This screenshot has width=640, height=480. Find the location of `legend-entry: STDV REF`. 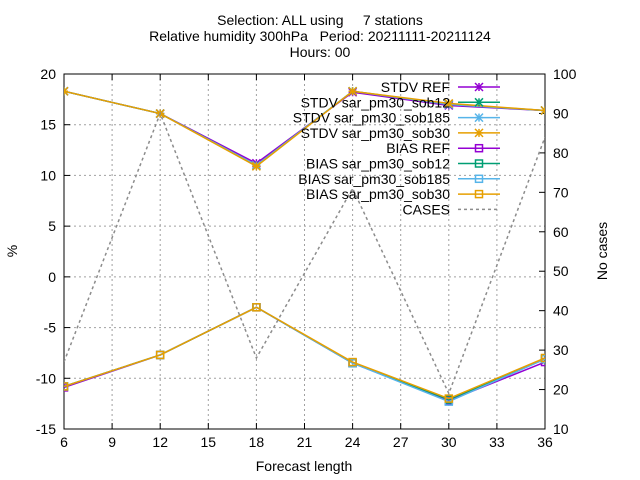

legend-entry: STDV REF is located at coordinates (440, 87).